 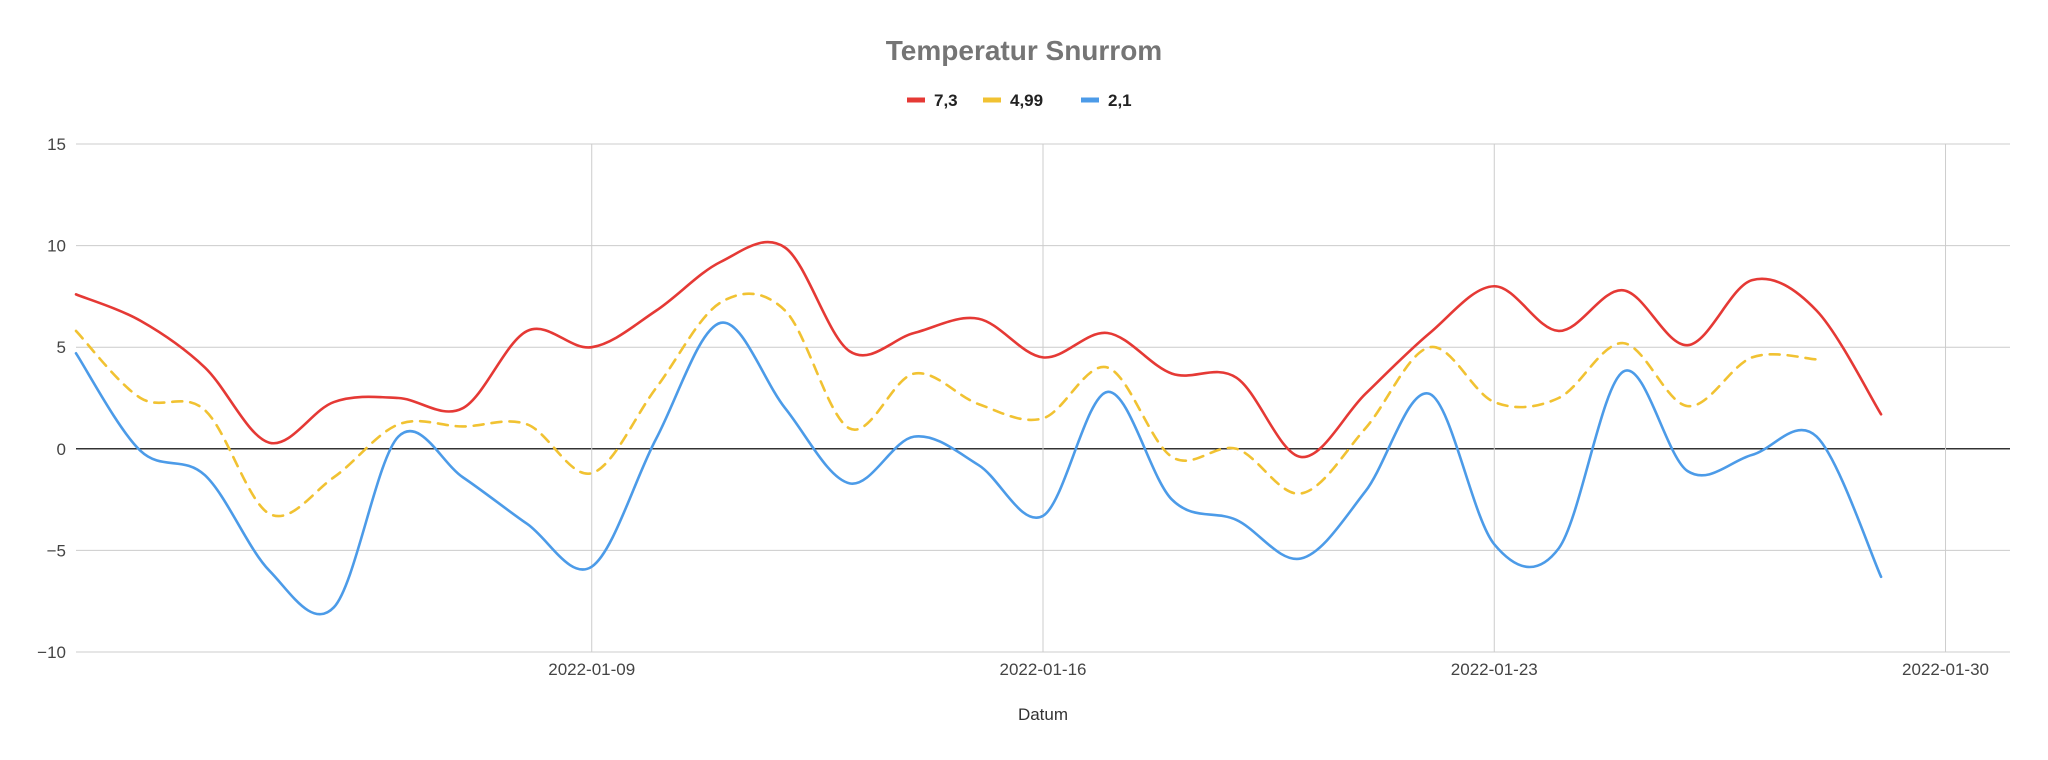 What do you see at coordinates (1026, 100) in the screenshot?
I see `legend-label: 4,99` at bounding box center [1026, 100].